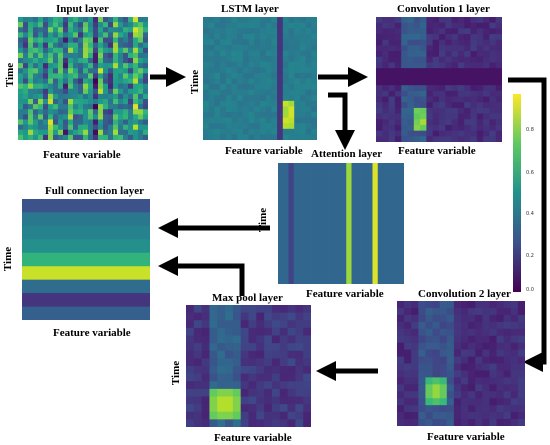 This screenshot has width=550, height=445. What do you see at coordinates (464, 294) in the screenshot?
I see `conv2-layer-title: Convolution 2 layer` at bounding box center [464, 294].